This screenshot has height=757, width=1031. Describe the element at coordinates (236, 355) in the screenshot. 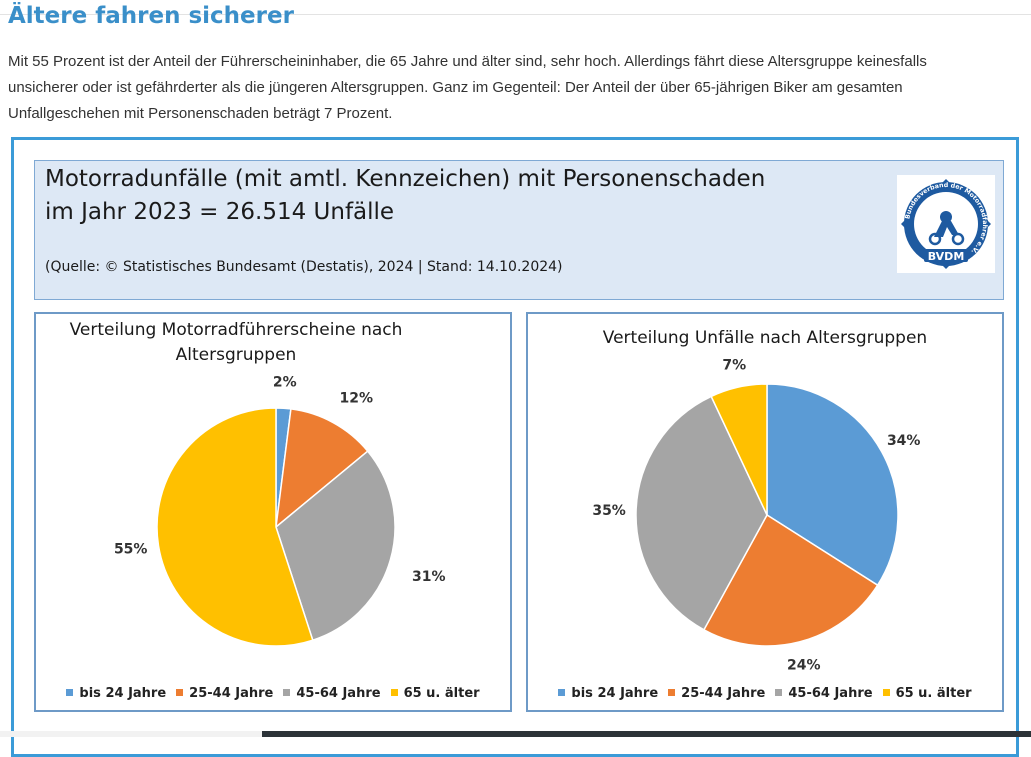

I see `chart-title-line: Altersgruppen` at that location.